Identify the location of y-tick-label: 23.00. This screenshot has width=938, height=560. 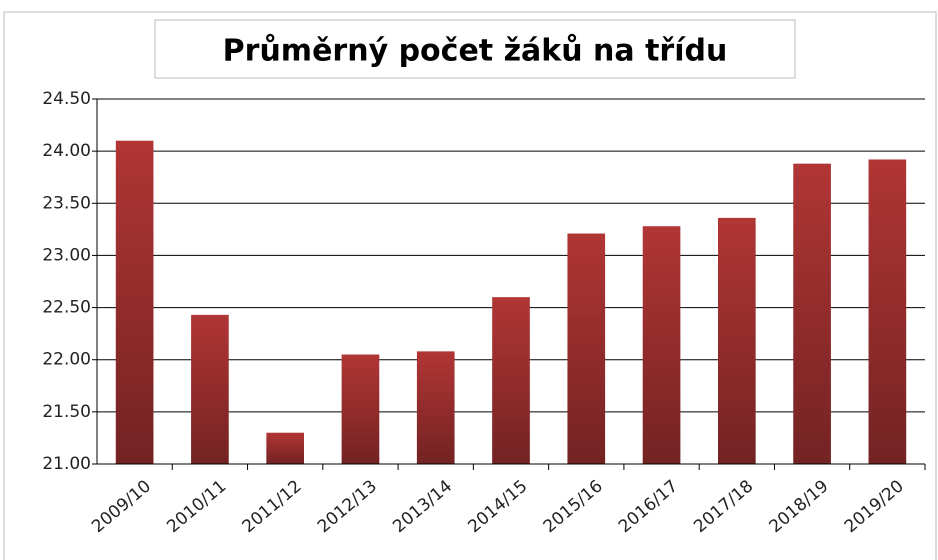
(66, 255).